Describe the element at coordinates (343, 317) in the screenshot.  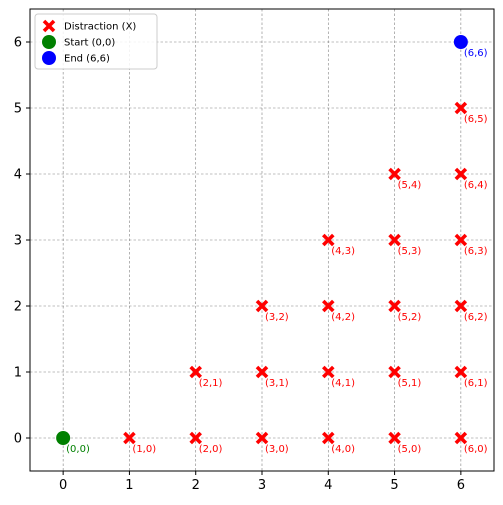
I see `point-label-4-2: (4,2)` at that location.